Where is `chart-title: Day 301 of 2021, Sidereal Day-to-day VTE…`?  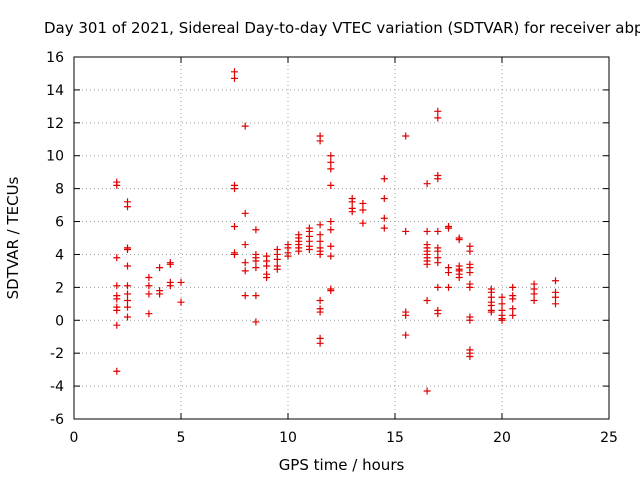 chart-title: Day 301 of 2021, Sidereal Day-to-day VTE… is located at coordinates (342, 28).